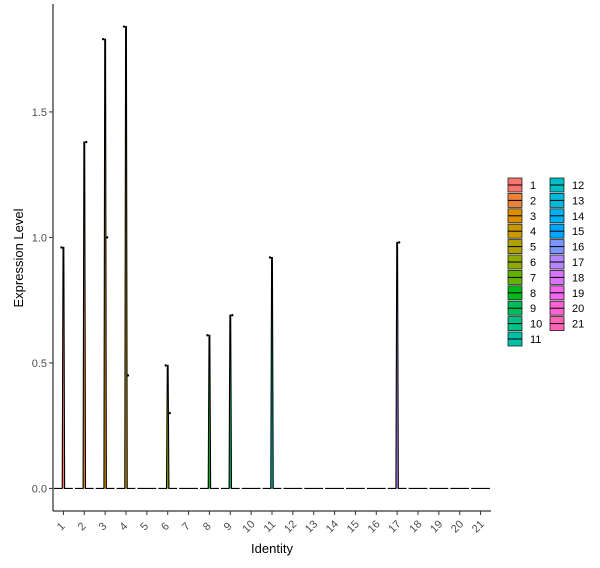 This screenshot has height=568, width=600. What do you see at coordinates (270, 527) in the screenshot?
I see `x-tick-label: 11` at bounding box center [270, 527].